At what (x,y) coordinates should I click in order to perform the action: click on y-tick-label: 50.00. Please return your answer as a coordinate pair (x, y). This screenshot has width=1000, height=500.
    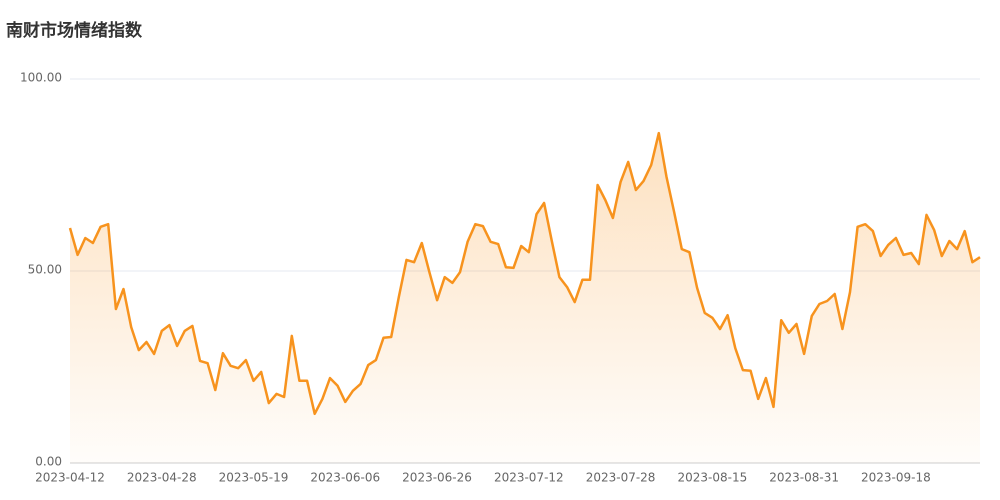
    Looking at the image, I should click on (45, 270).